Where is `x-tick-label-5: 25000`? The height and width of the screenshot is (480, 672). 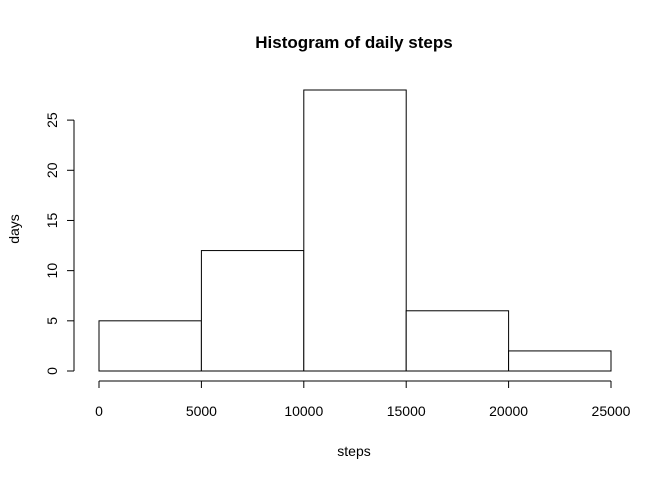 x-tick-label-5: 25000 is located at coordinates (611, 411).